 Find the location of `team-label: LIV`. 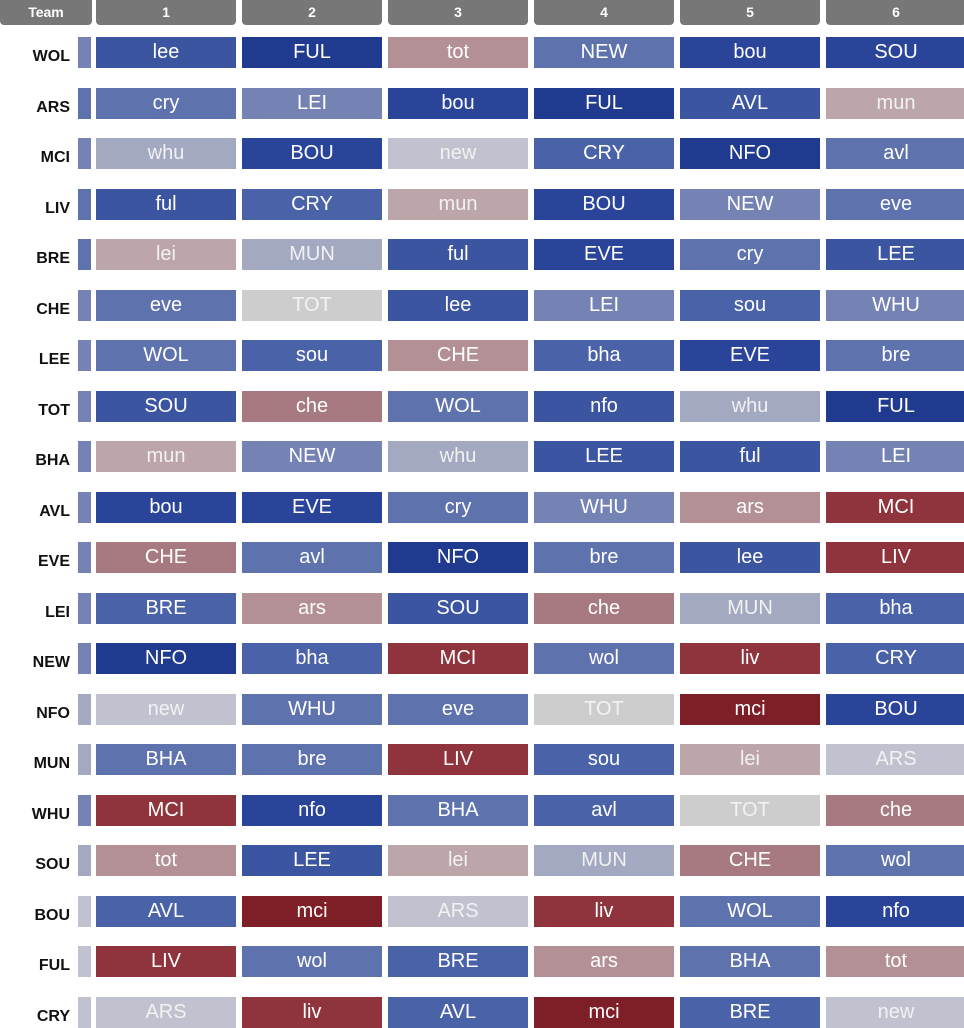

team-label: LIV is located at coordinates (57, 208).